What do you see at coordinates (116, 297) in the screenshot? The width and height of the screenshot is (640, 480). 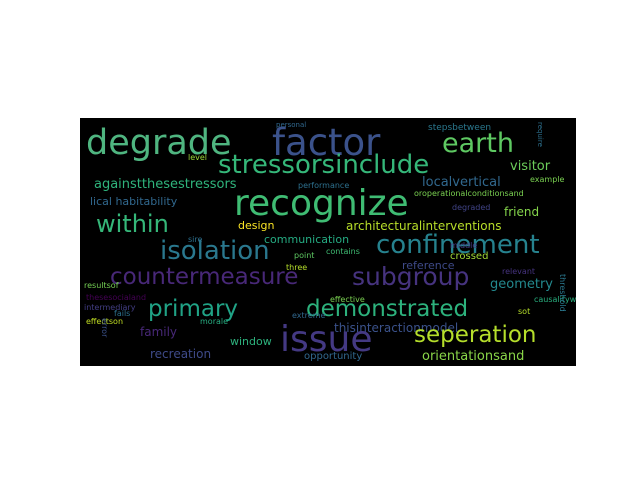 I see `word-thesesocialand: thesesocialand` at bounding box center [116, 297].